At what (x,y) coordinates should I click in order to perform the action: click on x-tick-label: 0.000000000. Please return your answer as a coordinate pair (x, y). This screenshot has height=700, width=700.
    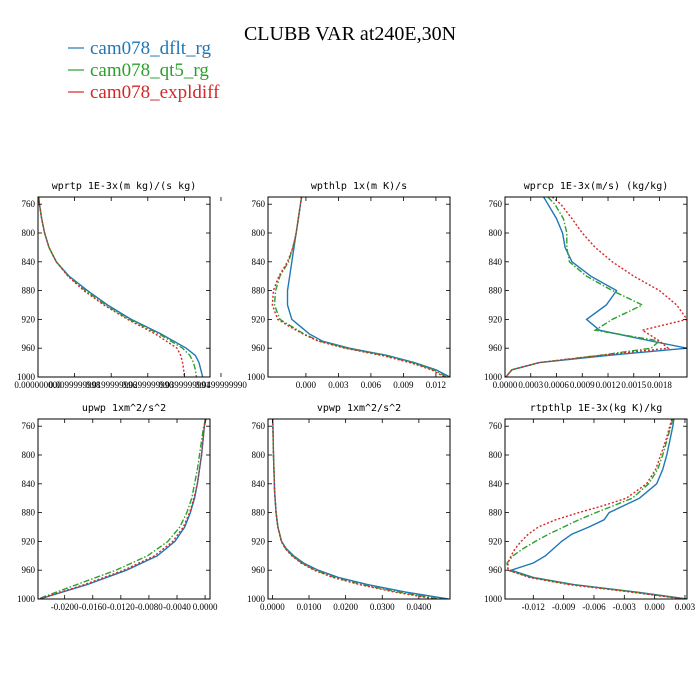
    Looking at the image, I should click on (38, 385).